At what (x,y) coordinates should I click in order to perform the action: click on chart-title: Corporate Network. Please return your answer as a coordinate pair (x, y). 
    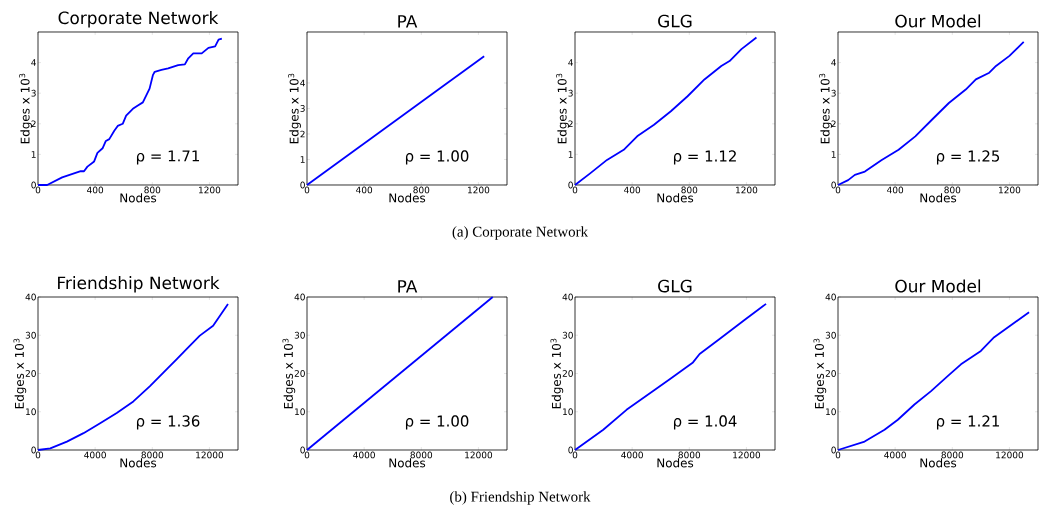
    Looking at the image, I should click on (138, 19).